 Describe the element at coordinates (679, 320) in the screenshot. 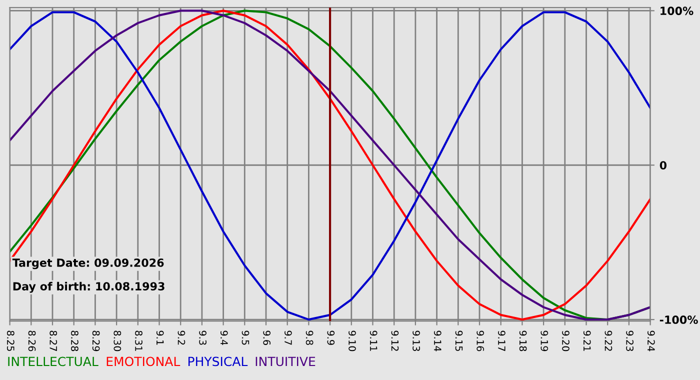

I see `y-tick-label: -100%` at that location.